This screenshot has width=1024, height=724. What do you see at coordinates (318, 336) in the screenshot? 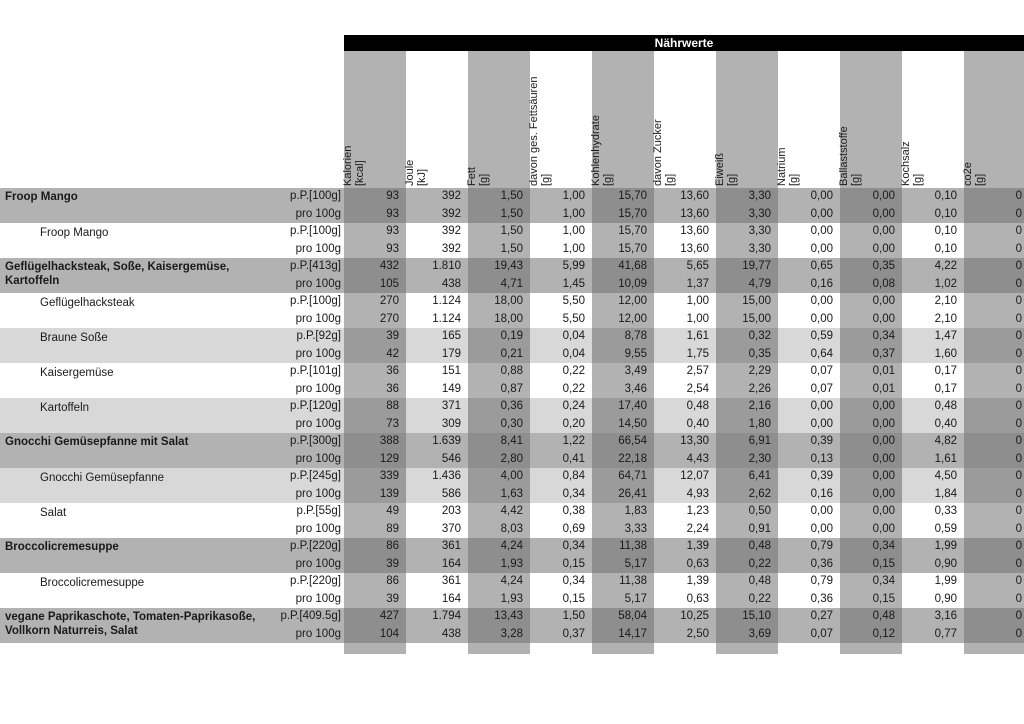
I see `portion-label: p.P.[92g]` at bounding box center [318, 336].